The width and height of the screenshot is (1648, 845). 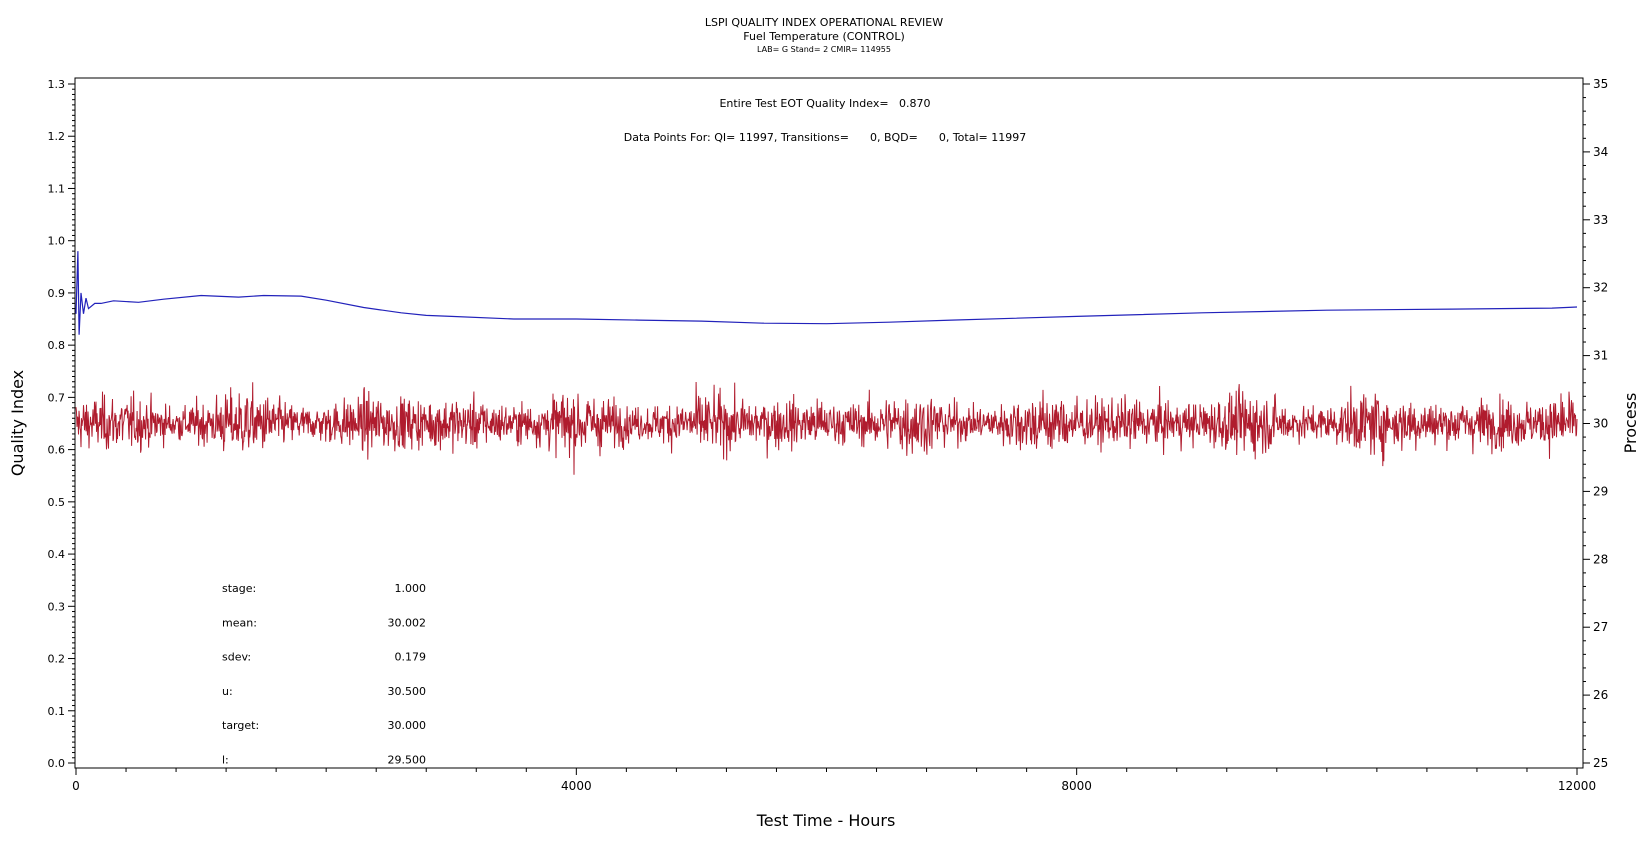 What do you see at coordinates (57, 711) in the screenshot?
I see `y-tick-label: 0.1` at bounding box center [57, 711].